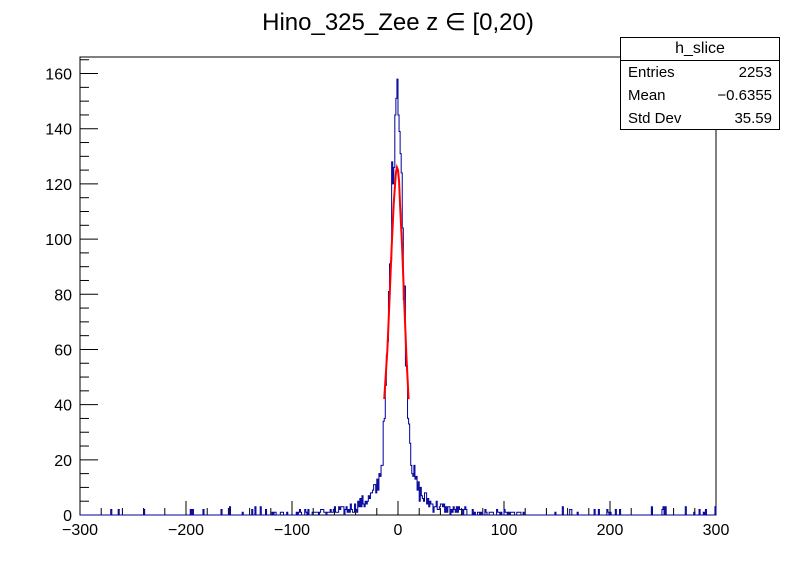 The width and height of the screenshot is (796, 572). I want to click on y-tick-label: 60, so click(63, 350).